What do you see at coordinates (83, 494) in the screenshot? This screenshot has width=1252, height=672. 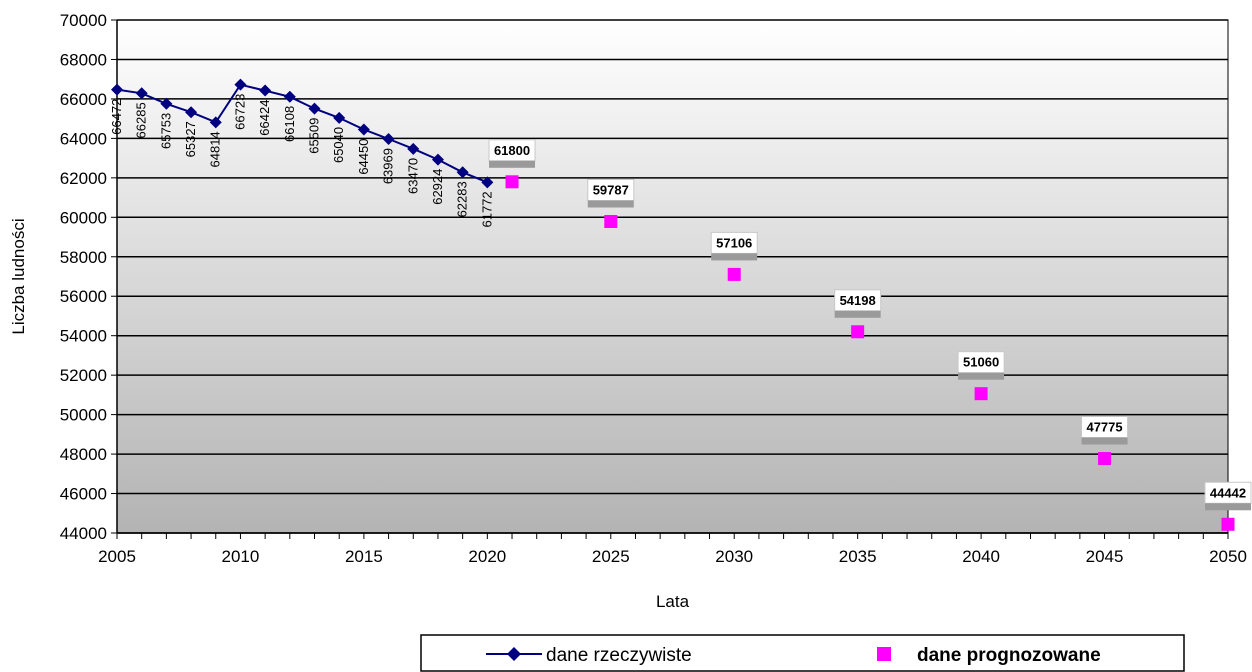 I see `y-tick-label: 46000` at bounding box center [83, 494].